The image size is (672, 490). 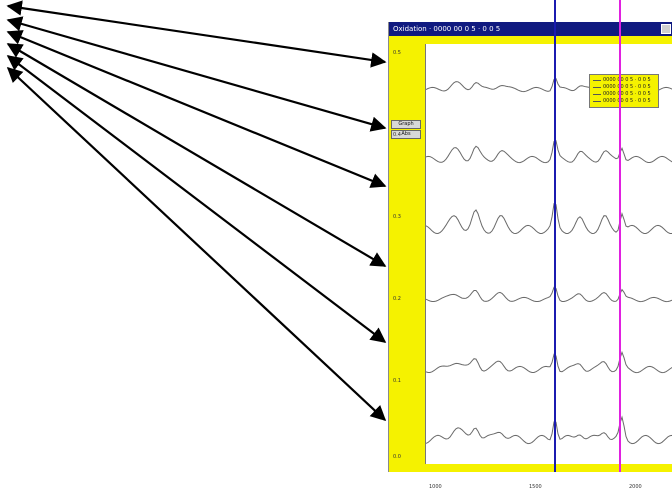 I want to click on close-icon, so click(x=666, y=29).